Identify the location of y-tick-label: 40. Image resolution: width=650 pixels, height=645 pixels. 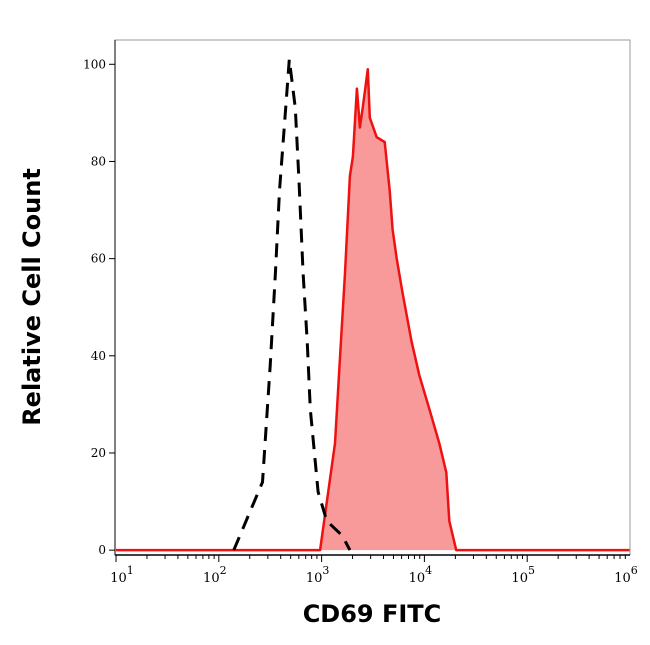
(98, 356).